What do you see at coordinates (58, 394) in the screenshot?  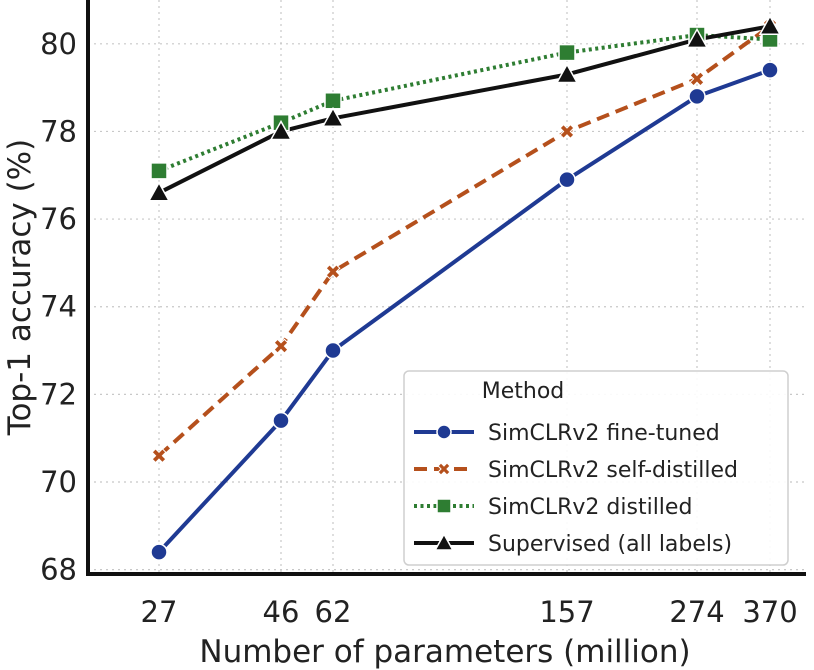 I see `y-tick-label: 72` at bounding box center [58, 394].